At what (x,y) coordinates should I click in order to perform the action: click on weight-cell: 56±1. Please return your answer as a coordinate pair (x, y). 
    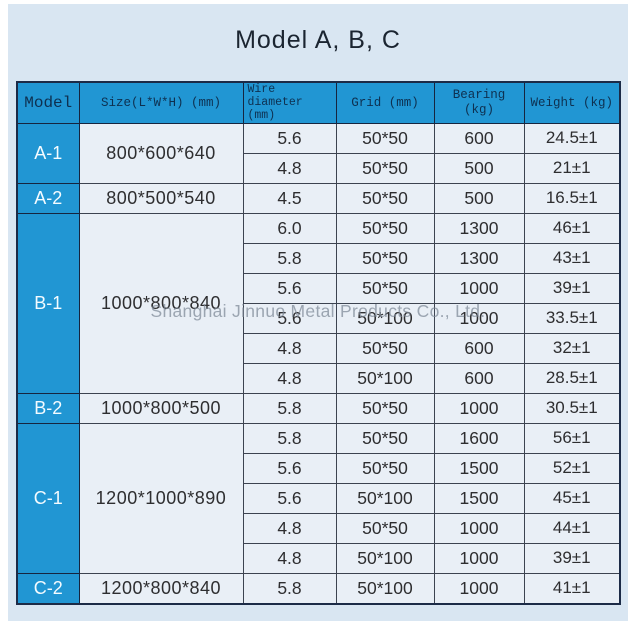
    Looking at the image, I should click on (572, 438).